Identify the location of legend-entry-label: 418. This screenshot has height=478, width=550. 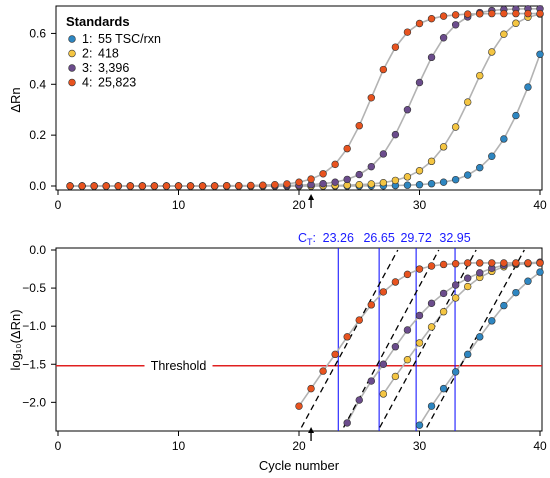
(108, 54).